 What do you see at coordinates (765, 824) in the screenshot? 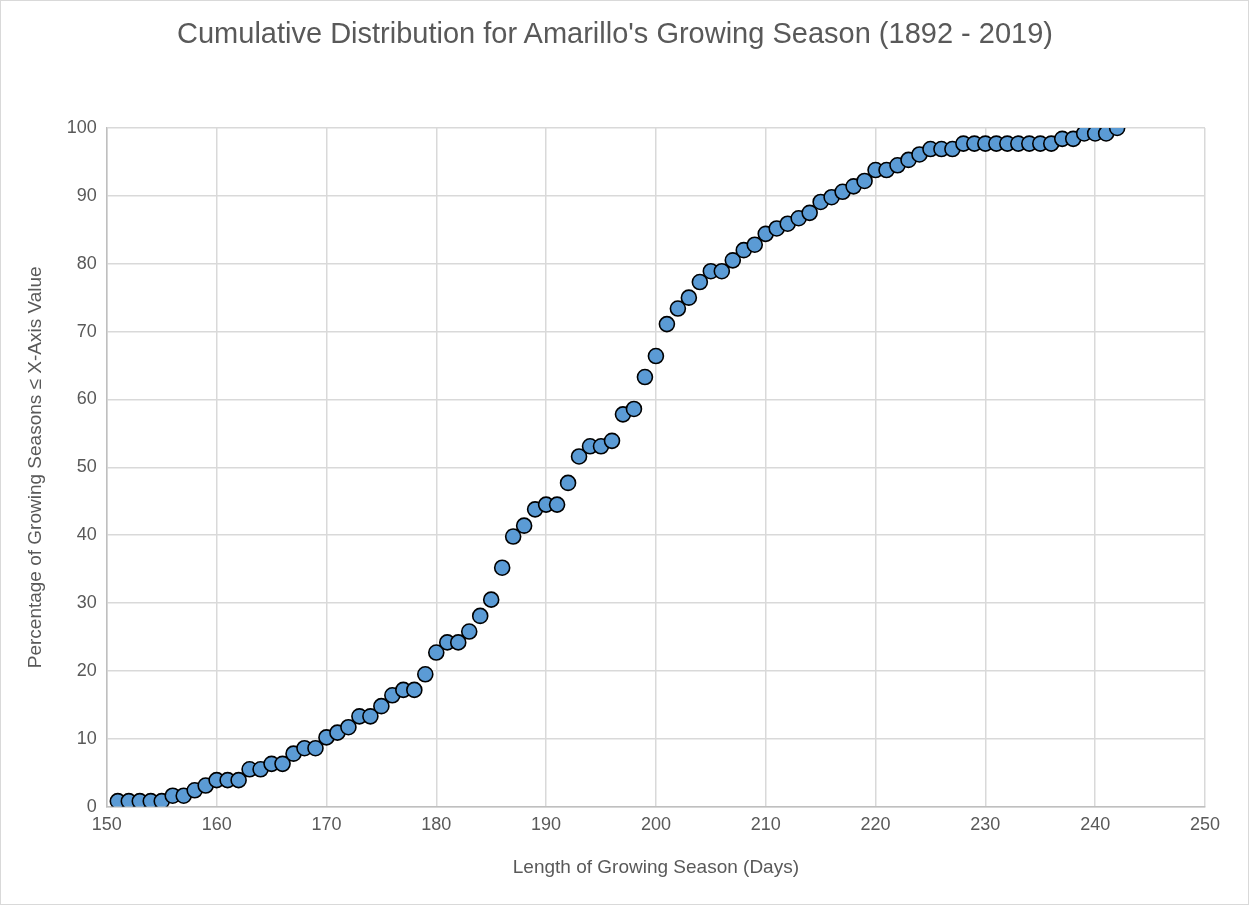
I see `x-tick-label: 210` at bounding box center [765, 824].